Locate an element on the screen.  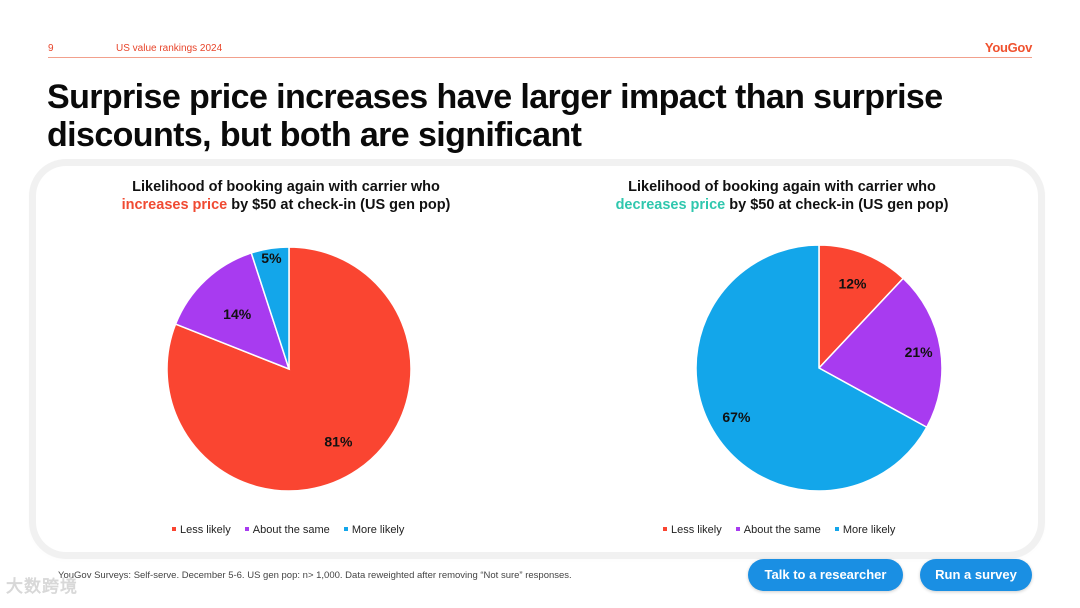
run-survey-button: Run a survey is located at coordinates (976, 575).